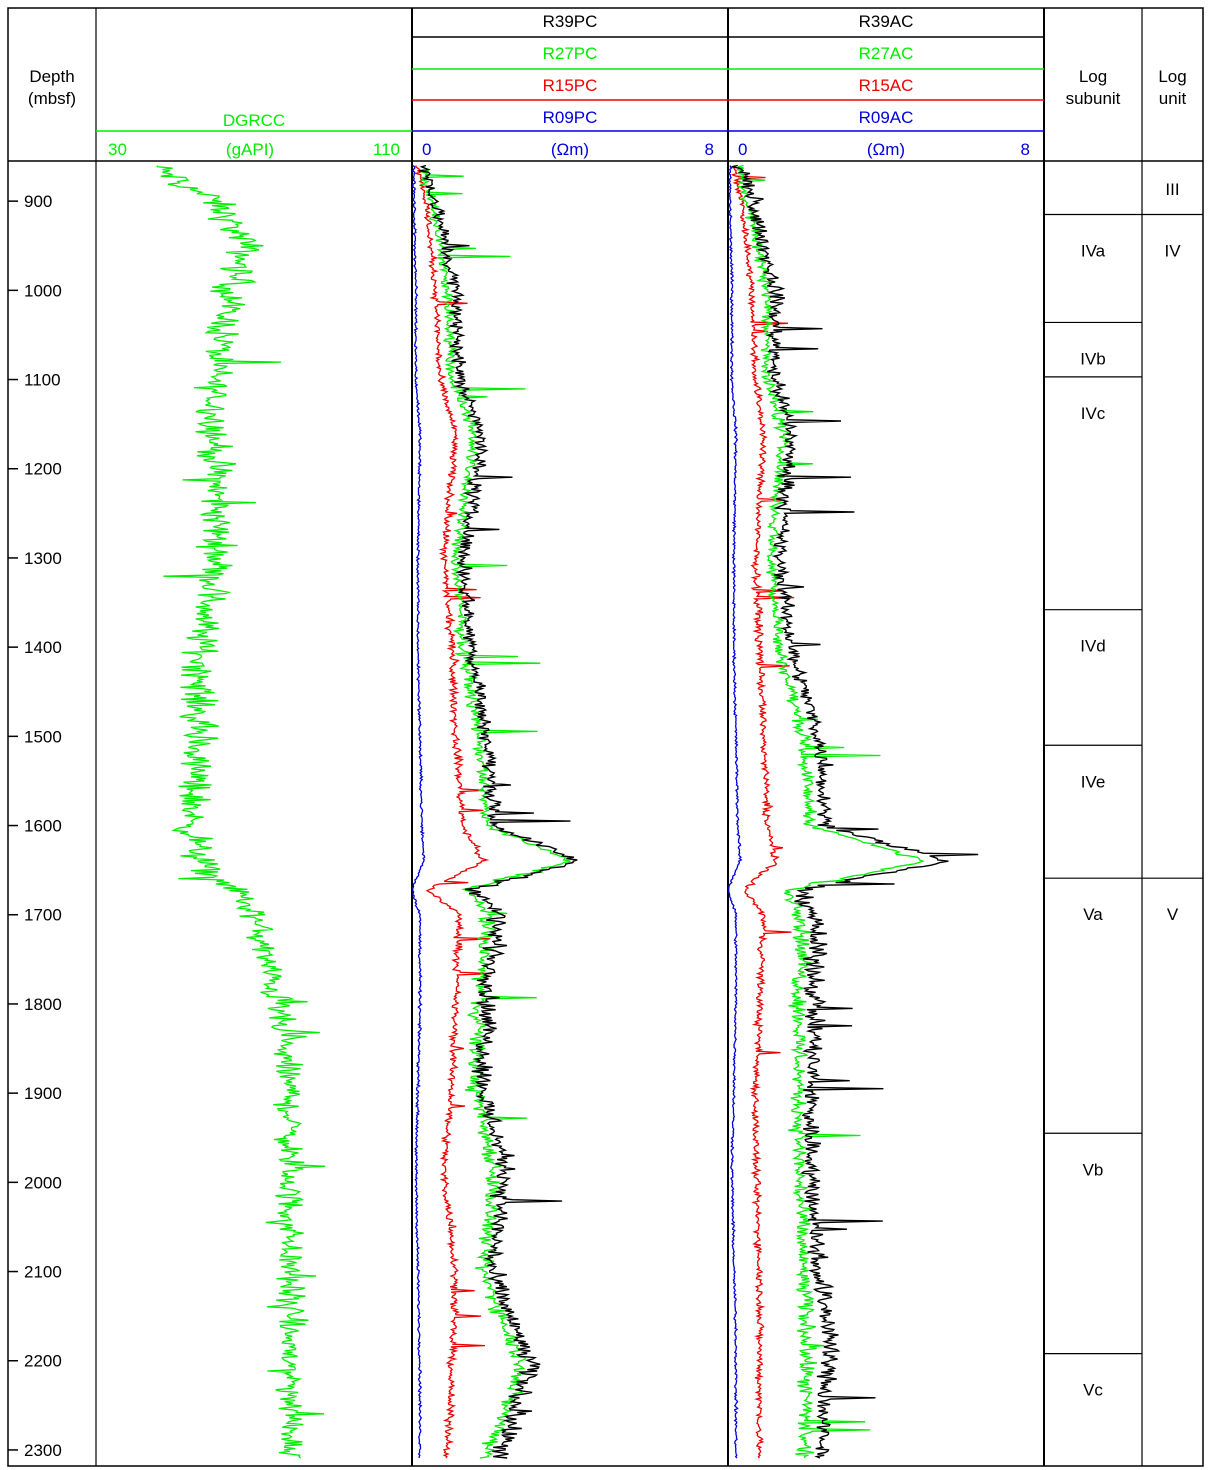 This screenshot has width=1209, height=1470. What do you see at coordinates (1173, 98) in the screenshot?
I see `unit-header-2: unit` at bounding box center [1173, 98].